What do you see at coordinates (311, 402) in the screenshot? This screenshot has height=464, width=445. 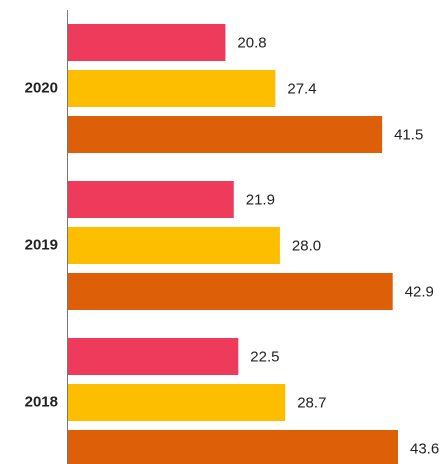 I see `value-label: 28.7` at bounding box center [311, 402].